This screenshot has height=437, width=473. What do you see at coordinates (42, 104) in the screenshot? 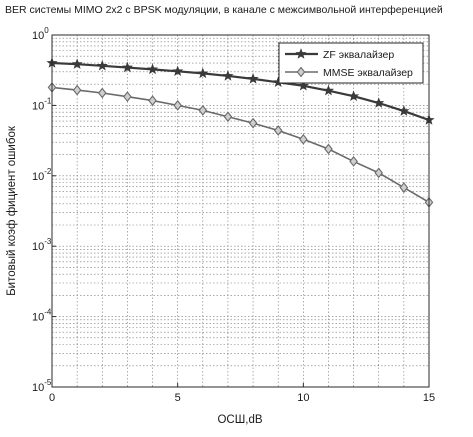
I see `y-tick-label: 10⁻¹` at bounding box center [42, 104].